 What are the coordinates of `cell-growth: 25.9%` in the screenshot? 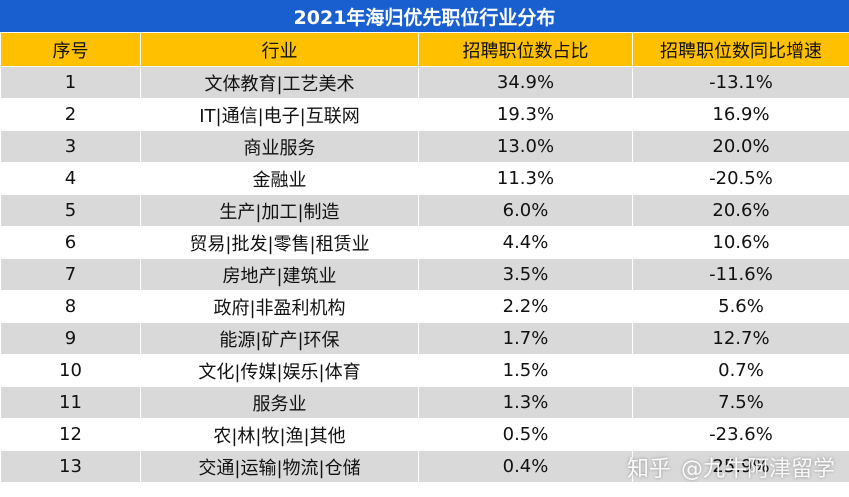 It's located at (740, 466).